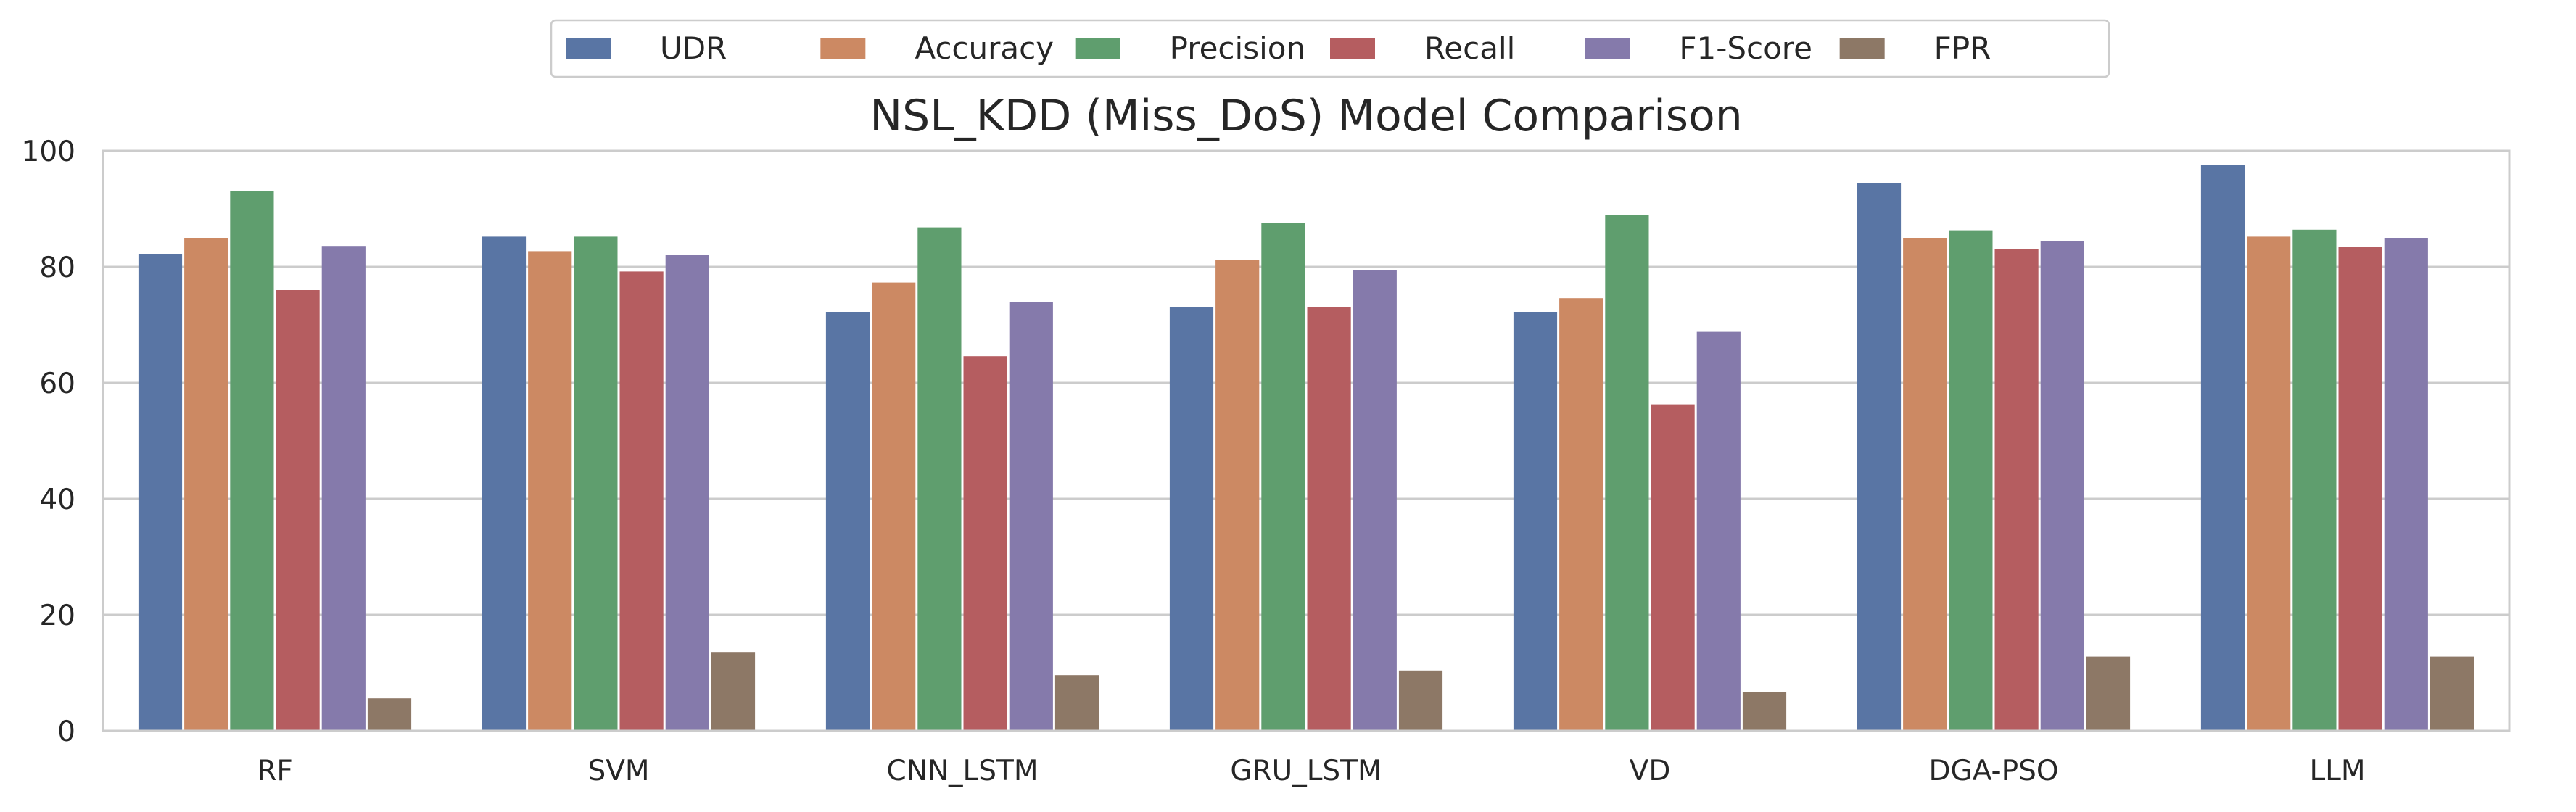 The width and height of the screenshot is (2576, 812). What do you see at coordinates (1925, 485) in the screenshot?
I see `bar-accuracy-dga-pso` at bounding box center [1925, 485].